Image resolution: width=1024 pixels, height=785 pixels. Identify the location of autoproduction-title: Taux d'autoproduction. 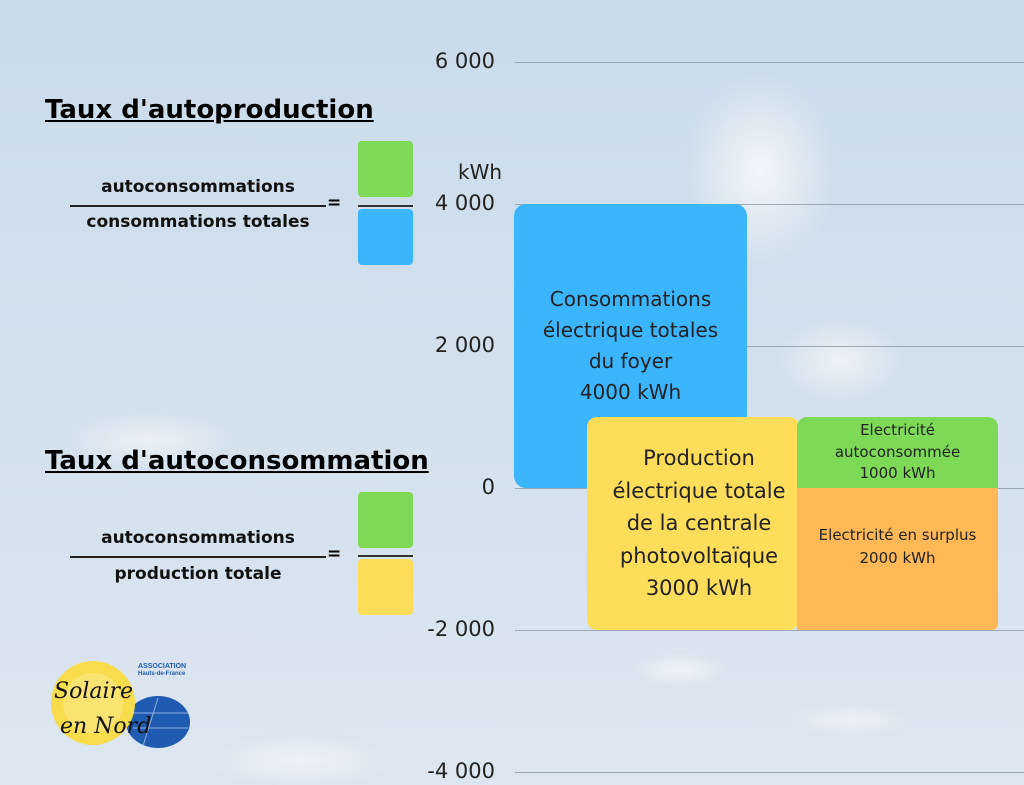
(209, 110).